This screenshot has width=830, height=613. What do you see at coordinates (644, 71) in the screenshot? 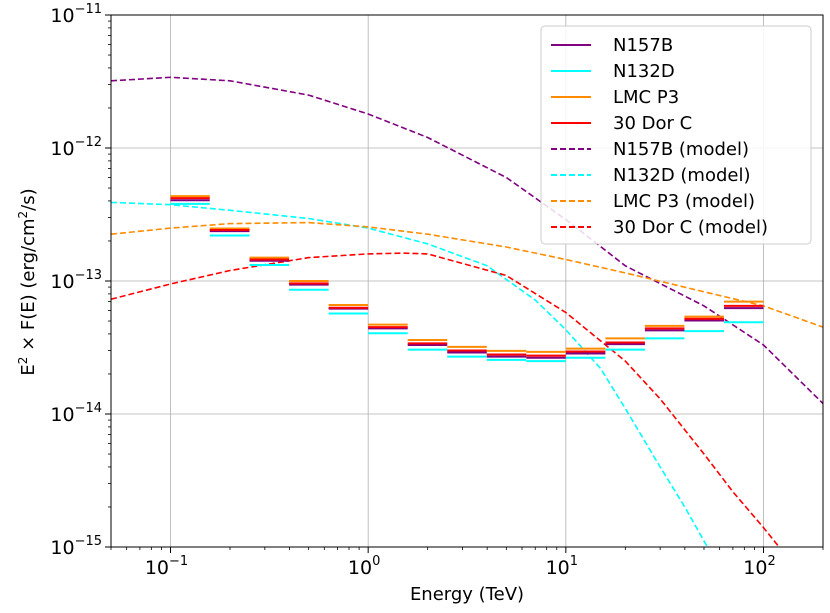
I see `legend-label: N132D` at bounding box center [644, 71].